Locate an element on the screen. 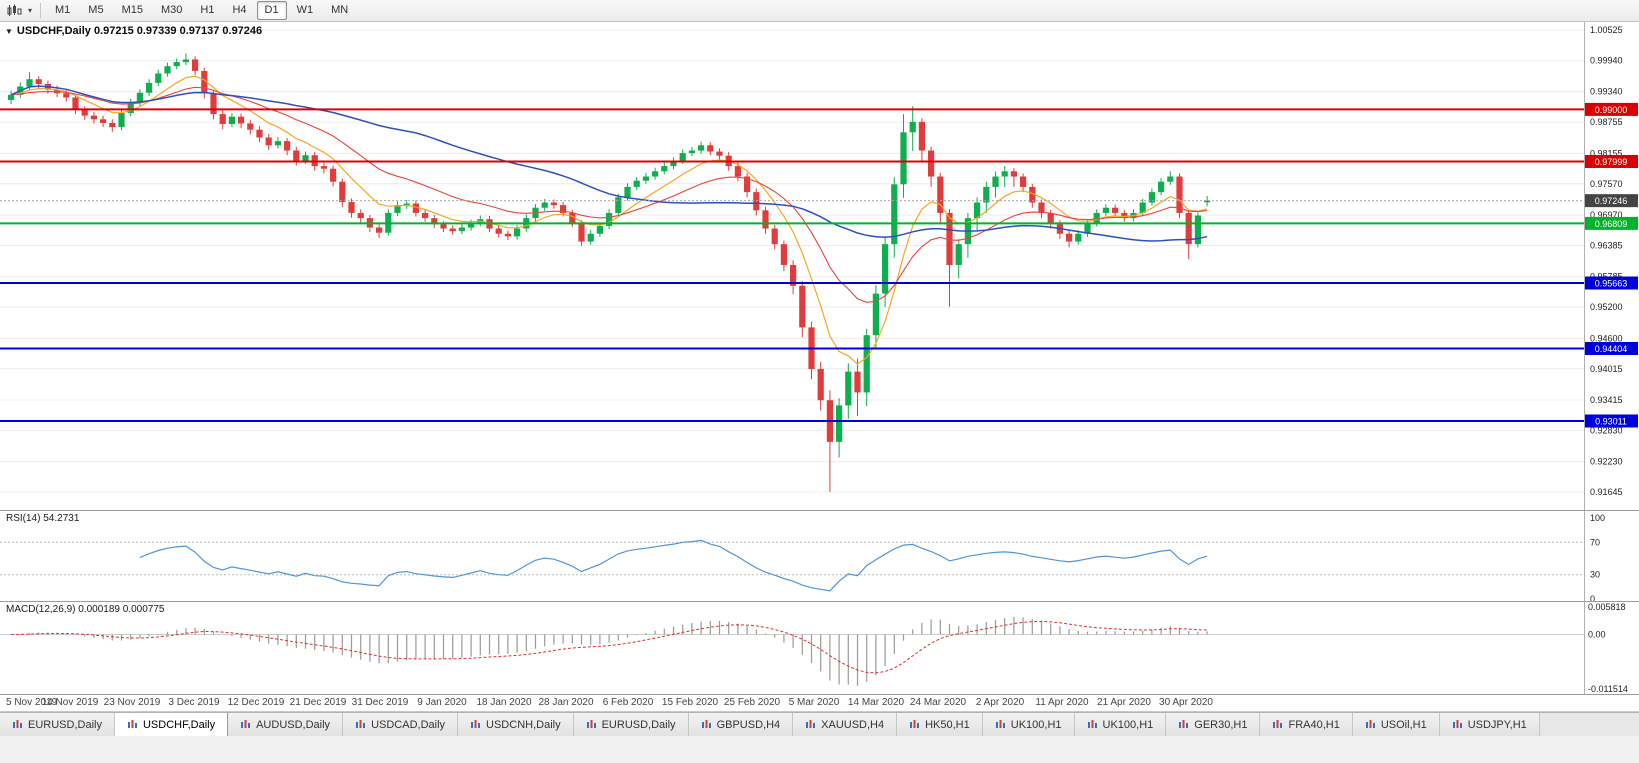 Image resolution: width=1639 pixels, height=763 pixels. rsi-line is located at coordinates (673, 565).